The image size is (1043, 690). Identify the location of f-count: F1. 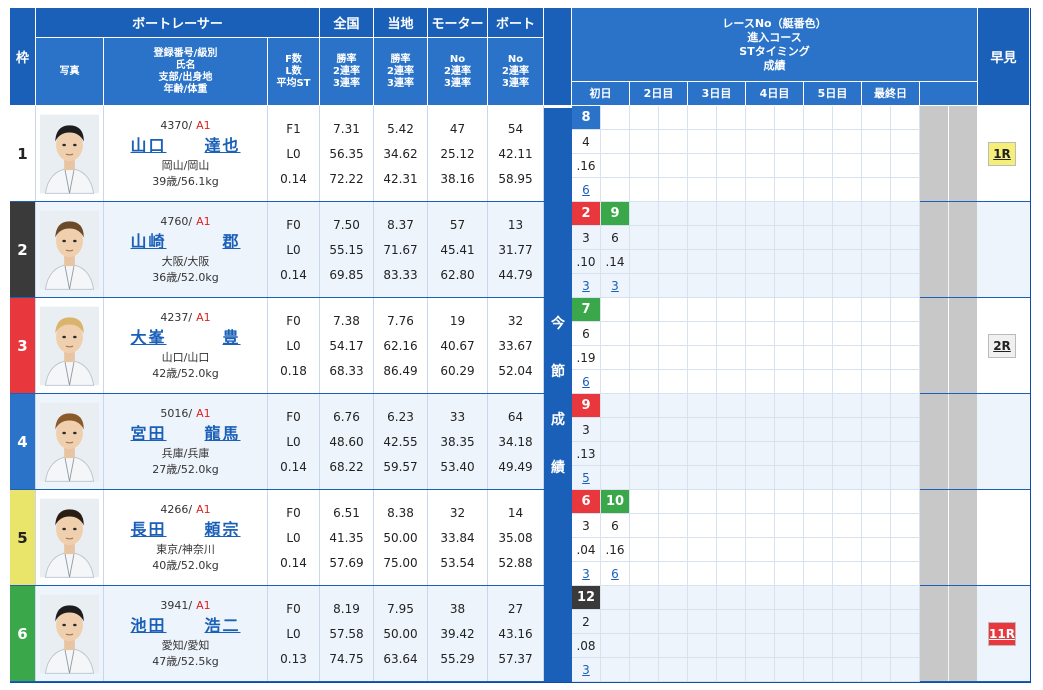
(293, 128).